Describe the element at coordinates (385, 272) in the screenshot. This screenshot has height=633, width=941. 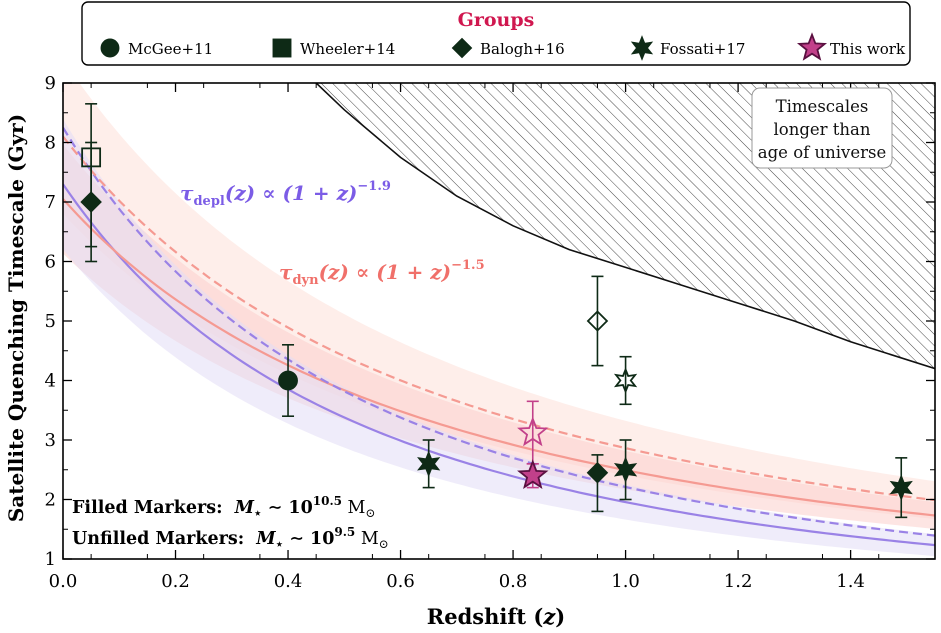
I see `tau-dyn-body: (z) ∝ (1 + z)` at that location.